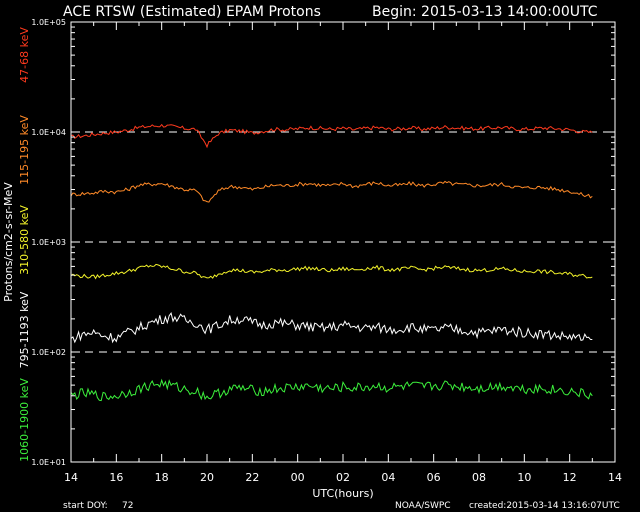 The image size is (640, 512). Describe the element at coordinates (24, 240) in the screenshot. I see `legend-label: 310-580 keV` at that location.